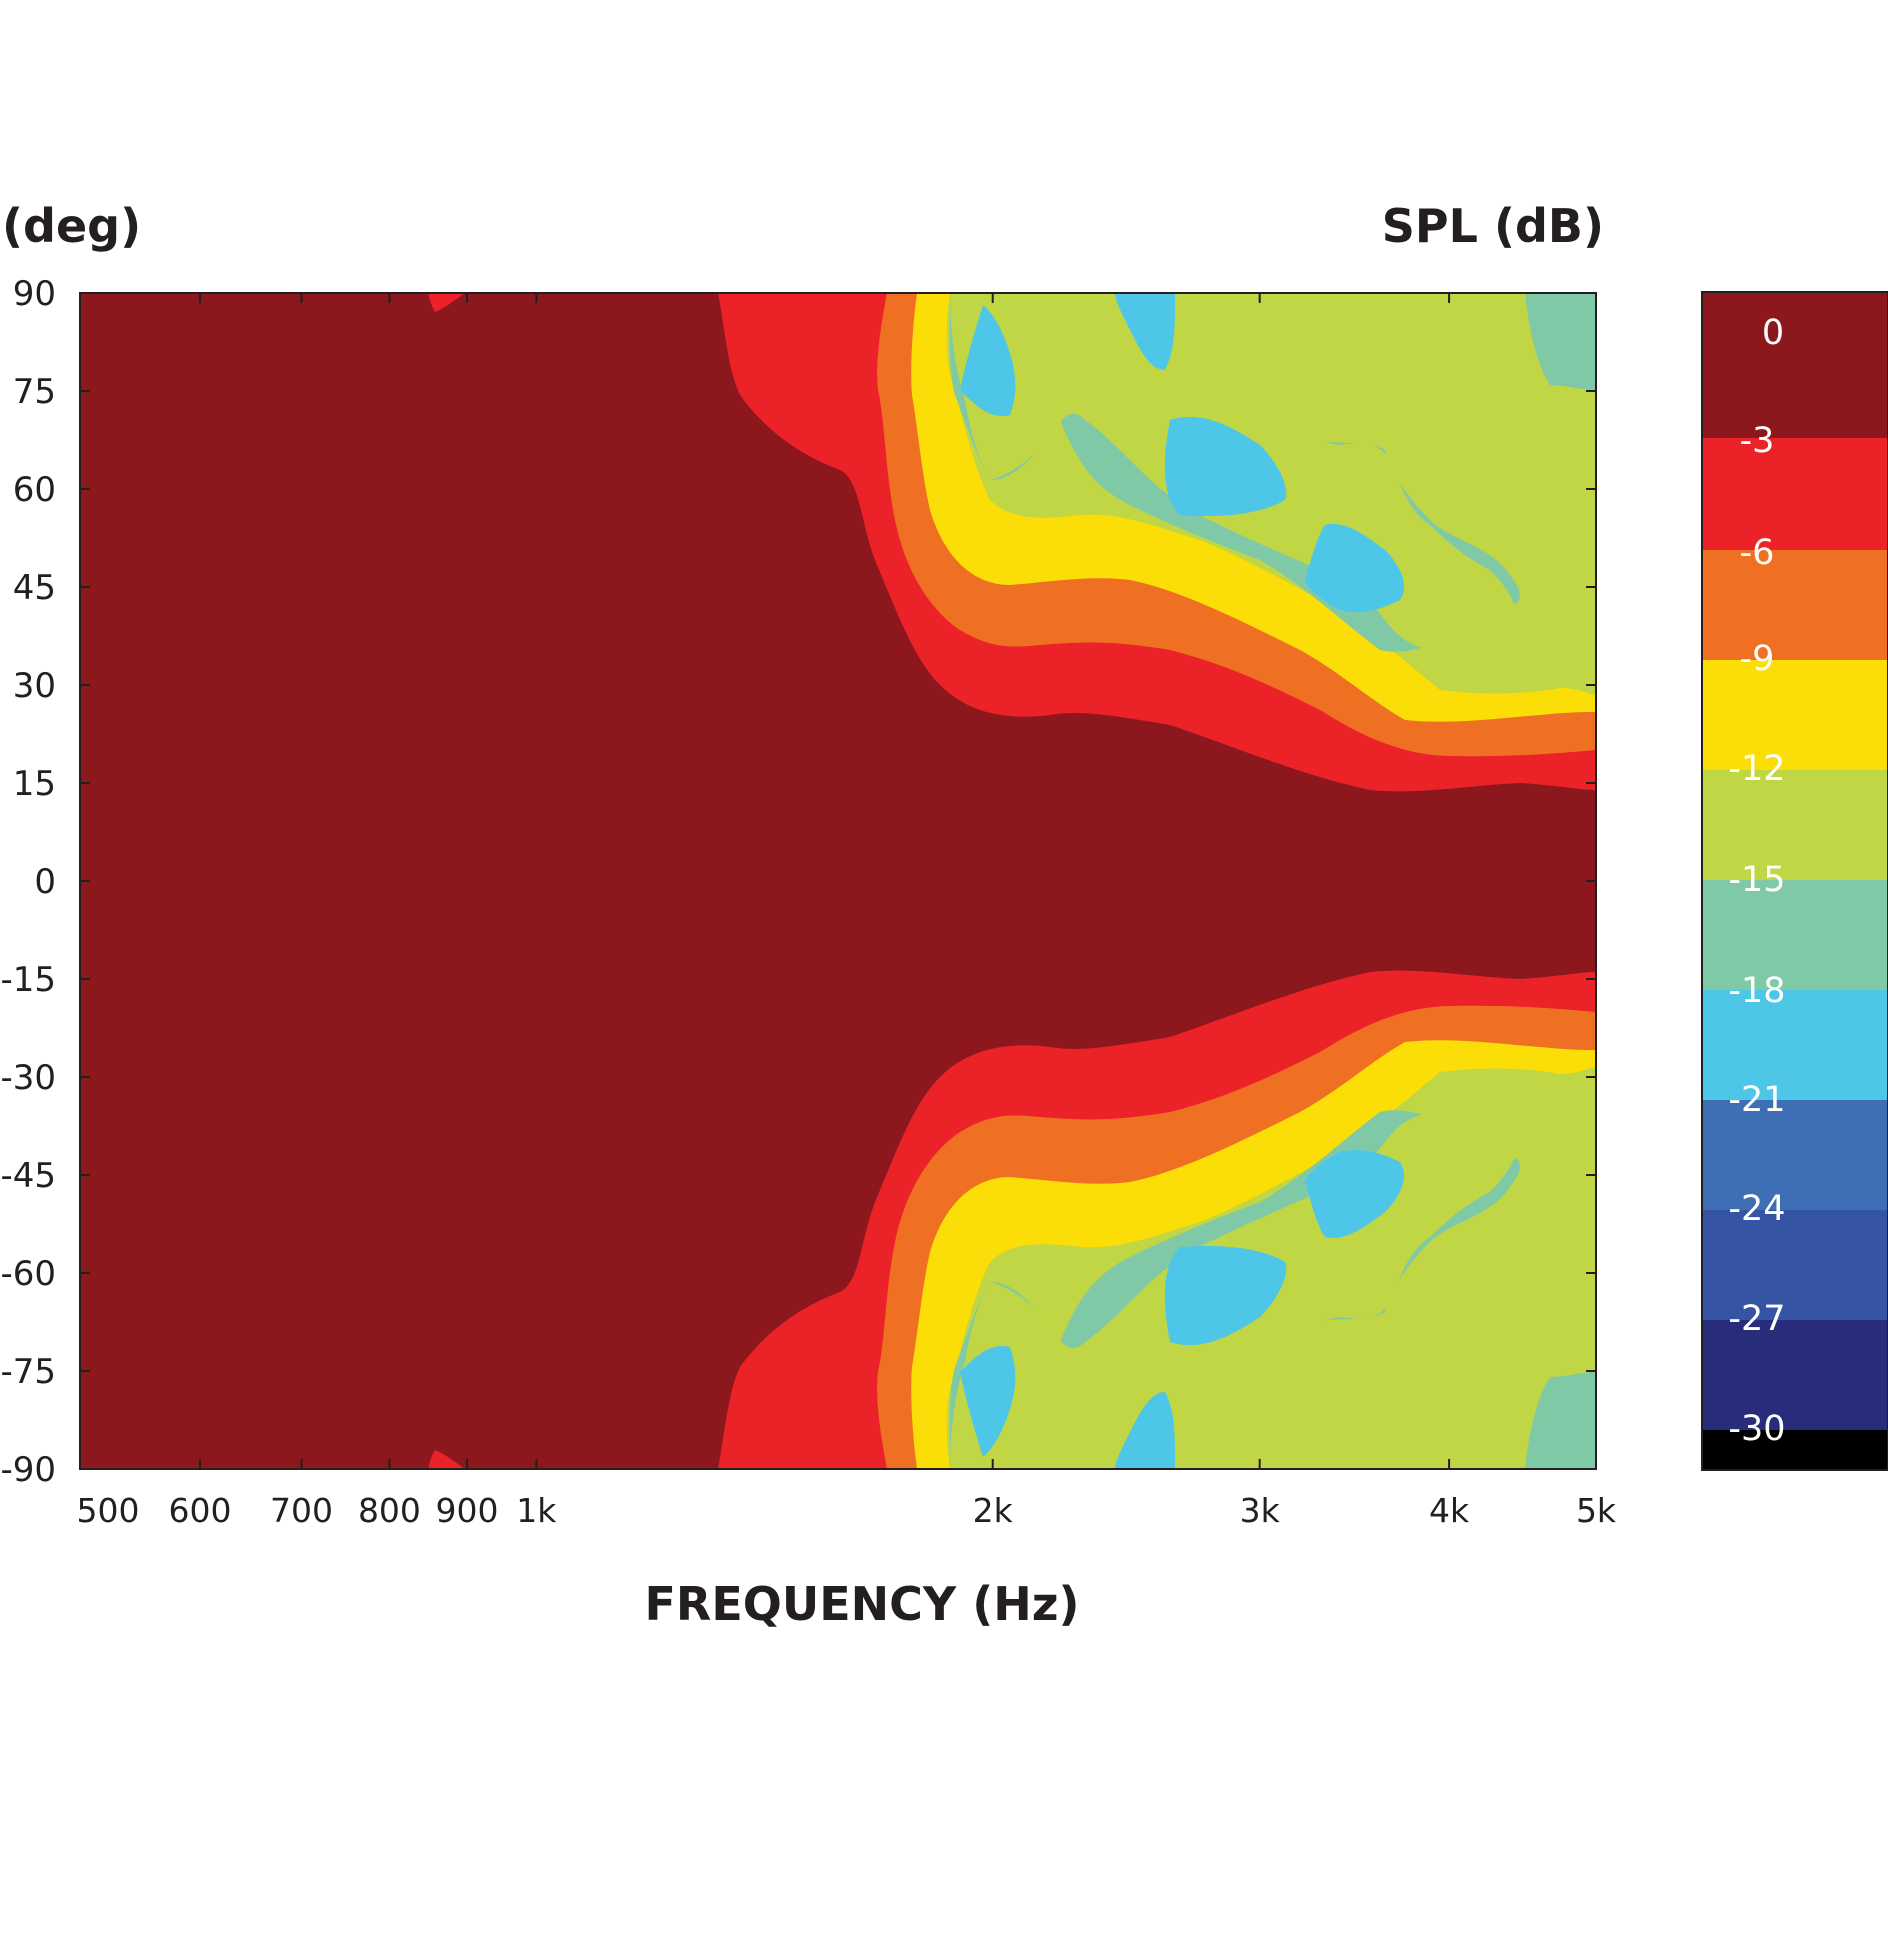  Describe the element at coordinates (536, 1510) in the screenshot. I see `x-tick-label: 1k` at that location.